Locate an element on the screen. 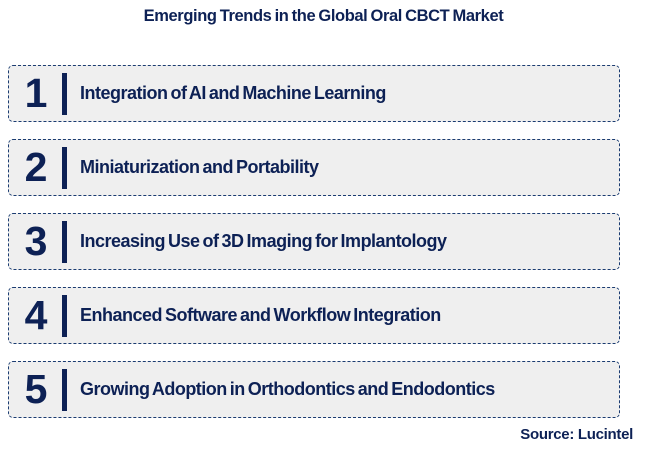 This screenshot has width=647, height=449. trend-number: 3 is located at coordinates (36, 241).